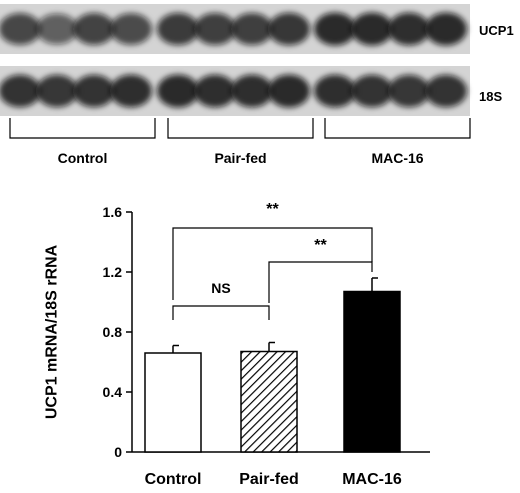 This screenshot has height=493, width=520. What do you see at coordinates (173, 479) in the screenshot?
I see `x-tick-label-control: Control` at bounding box center [173, 479].